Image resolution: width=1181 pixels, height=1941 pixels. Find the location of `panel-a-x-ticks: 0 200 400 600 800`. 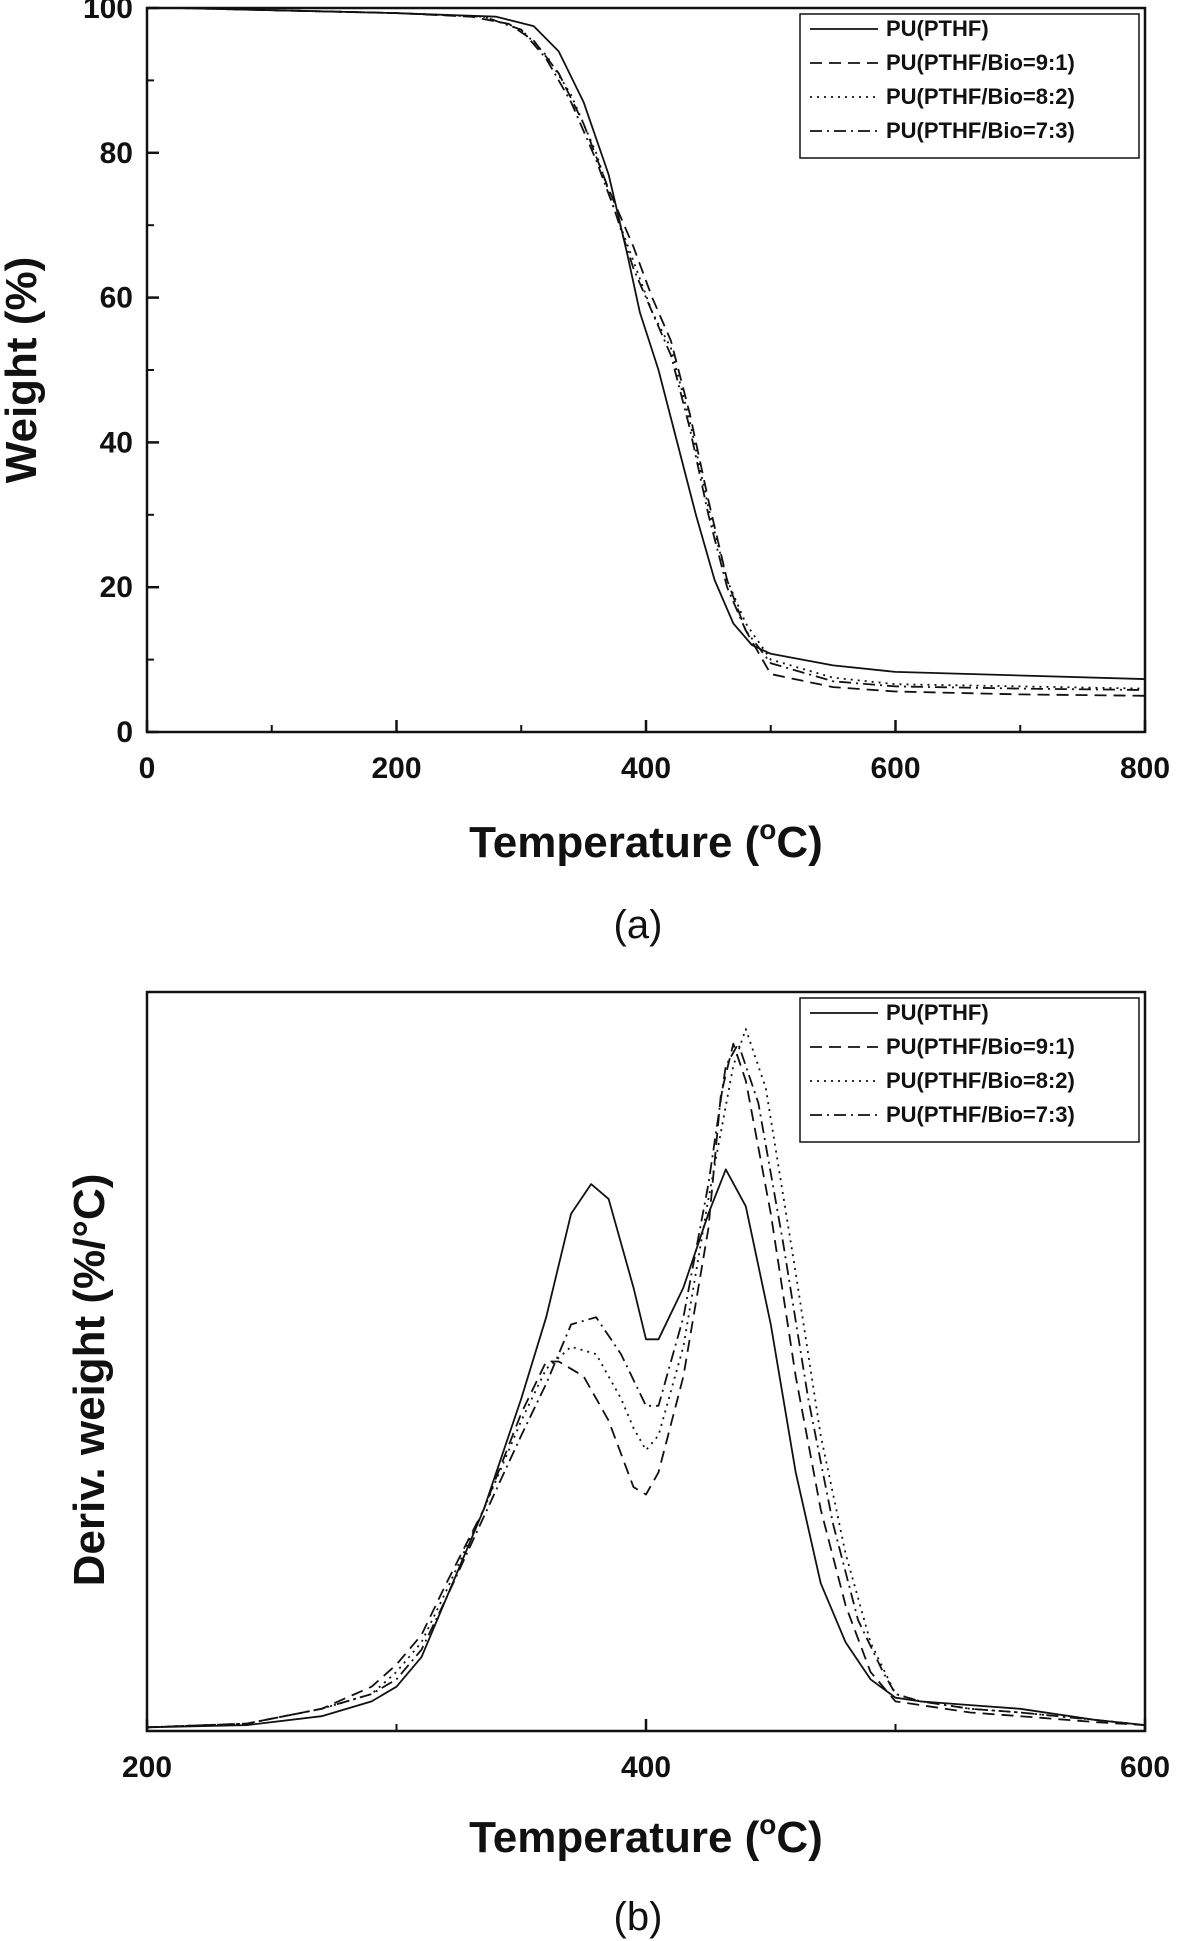

panel-a-x-ticks: 0 200 400 600 800 is located at coordinates (654, 752).